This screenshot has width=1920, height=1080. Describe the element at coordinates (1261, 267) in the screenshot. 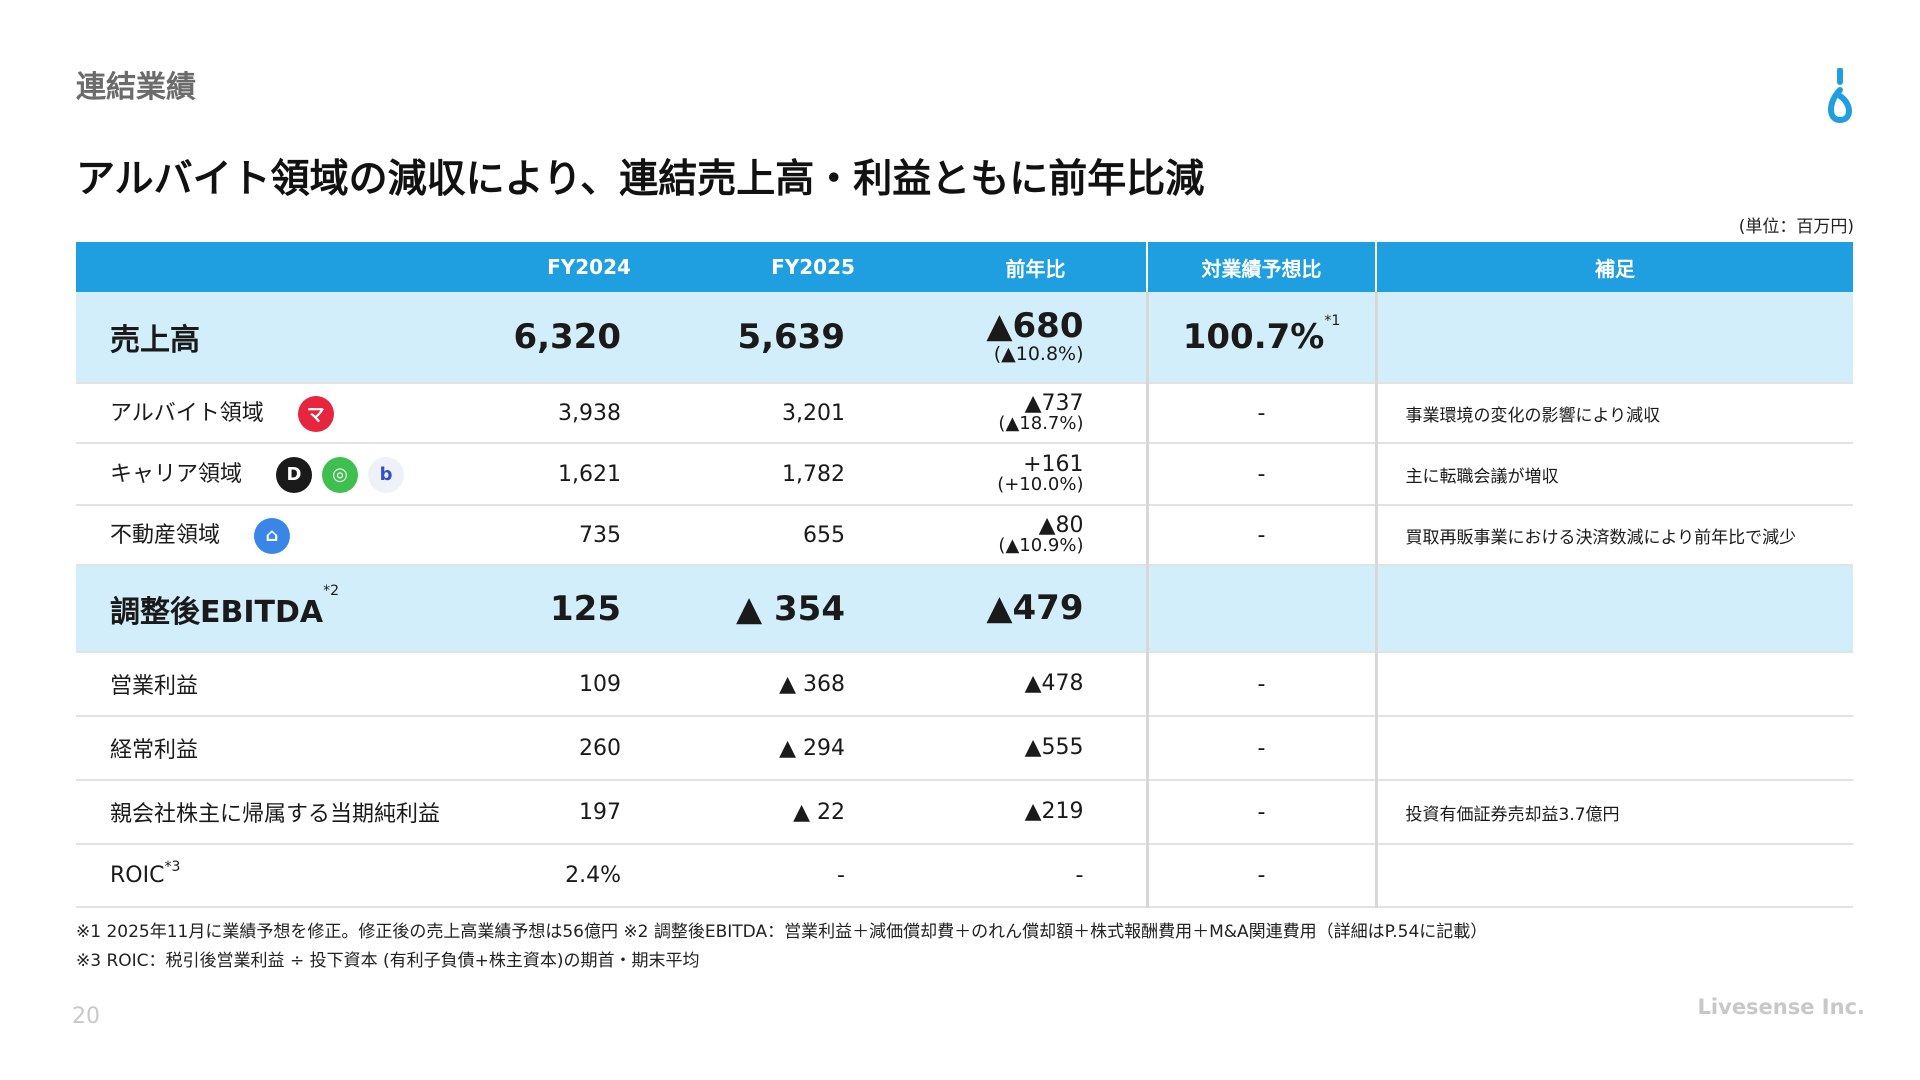

I see `header-vs-forecast: 対業績予想比` at that location.